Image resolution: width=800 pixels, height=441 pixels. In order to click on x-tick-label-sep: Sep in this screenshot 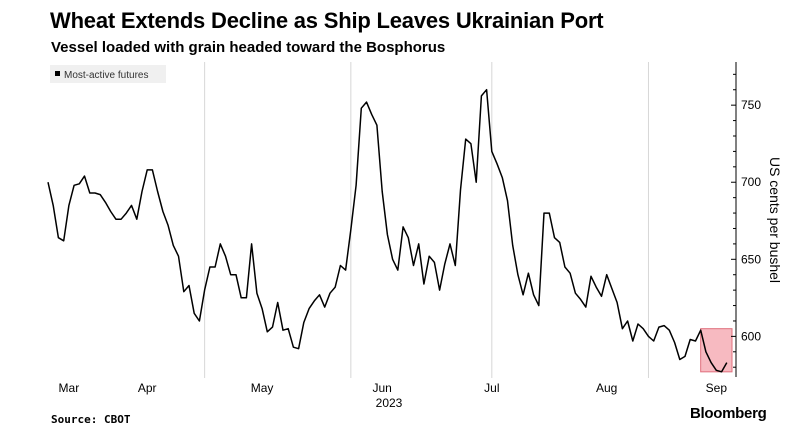, I will do `click(717, 388)`.